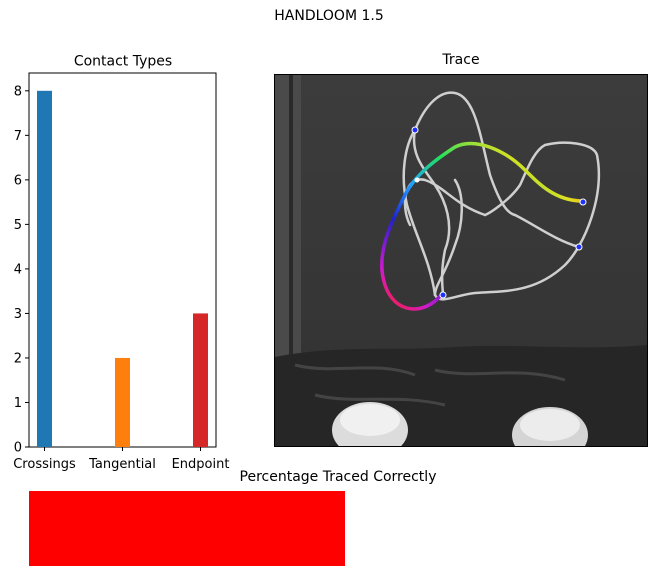 The image size is (658, 576). What do you see at coordinates (201, 464) in the screenshot?
I see `x-tick-label: Endpoint` at bounding box center [201, 464].